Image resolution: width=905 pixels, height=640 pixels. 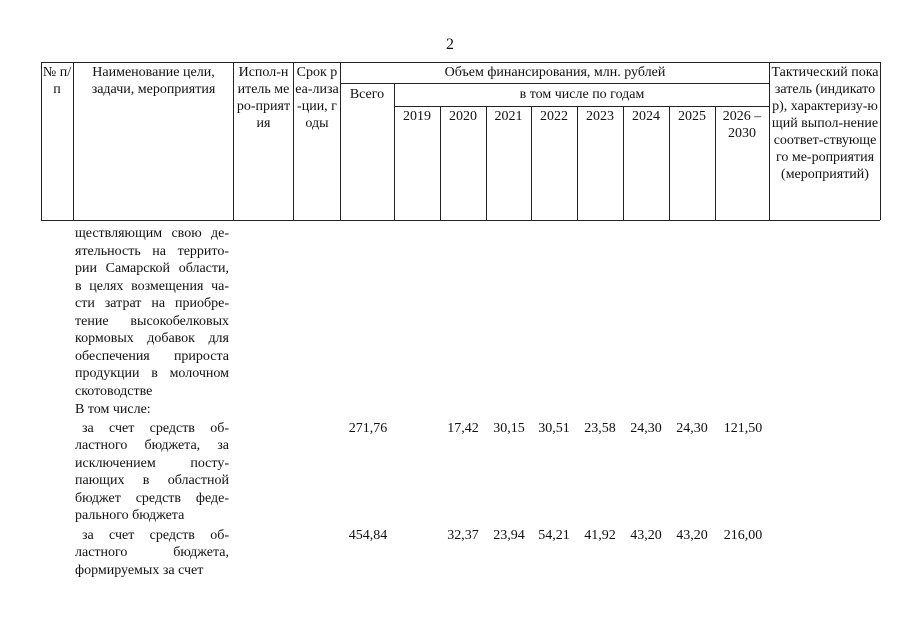 What do you see at coordinates (743, 535) in the screenshot?
I see `row-value: 216,00` at bounding box center [743, 535].